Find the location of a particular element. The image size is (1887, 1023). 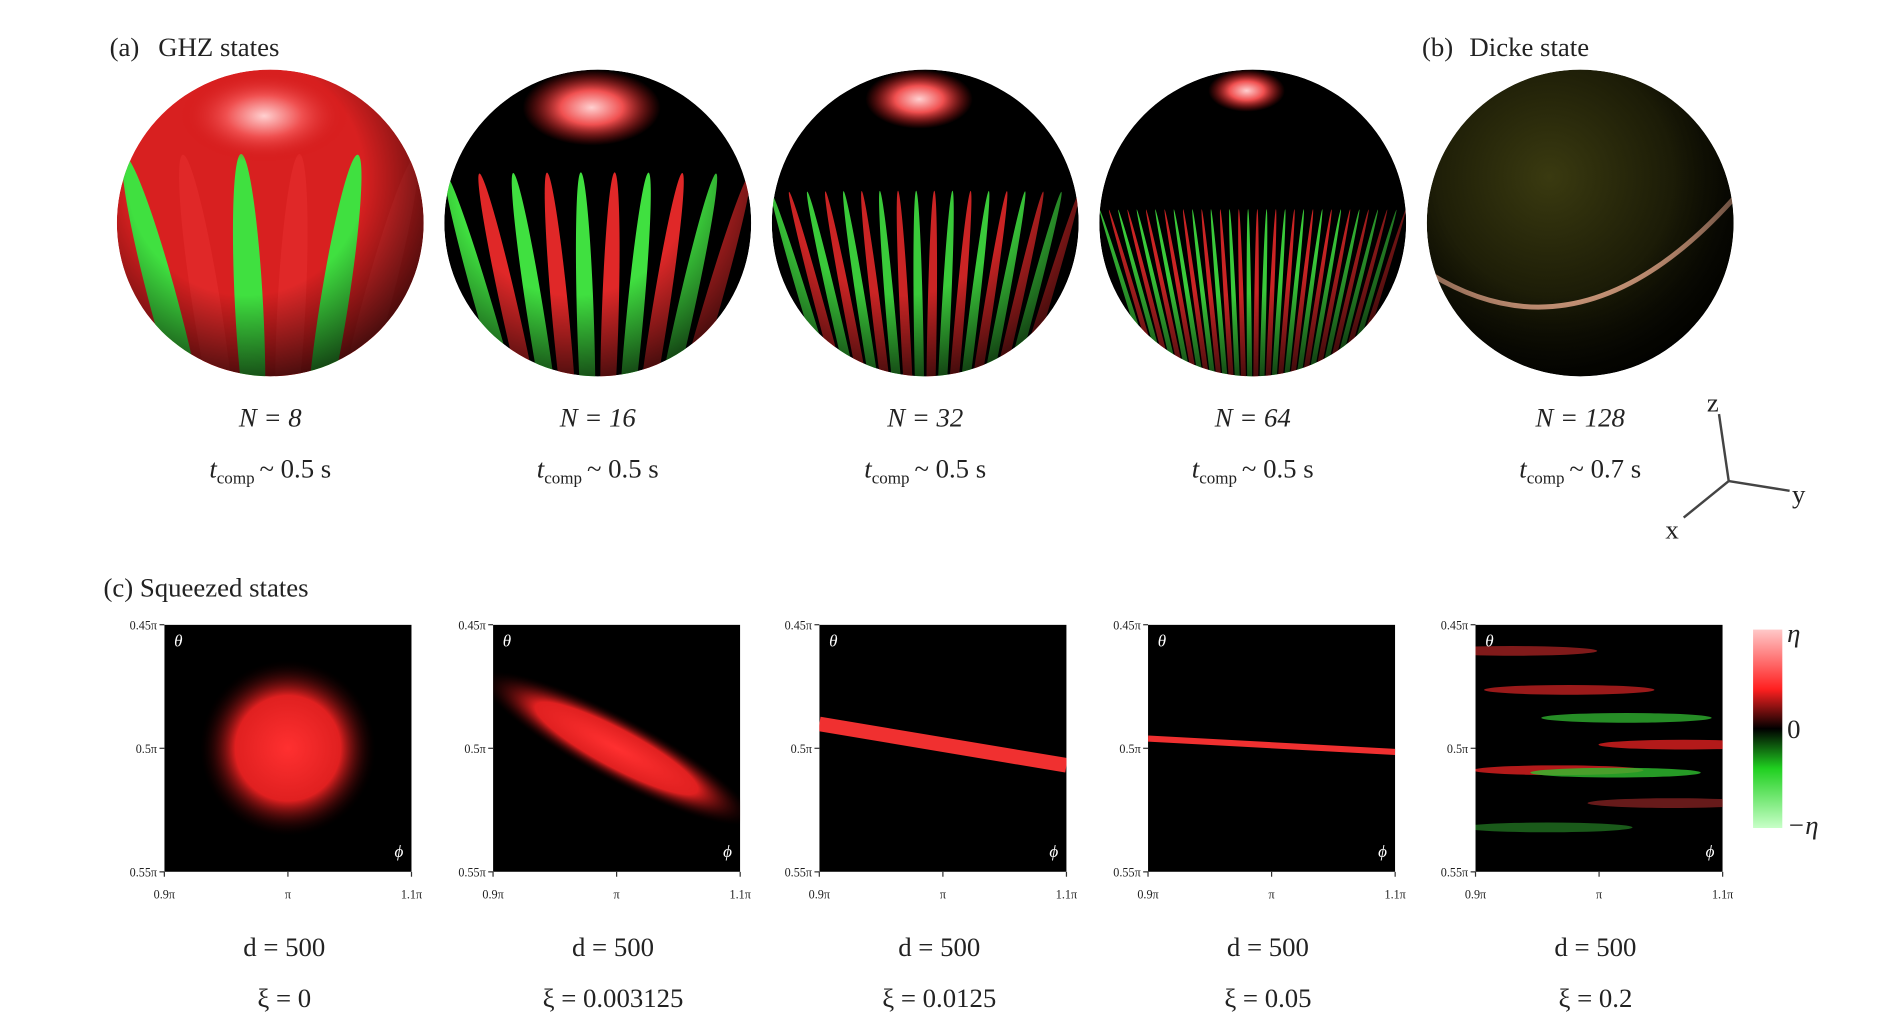

time-label: tcomp ~ 0.7 s is located at coordinates (1580, 470).